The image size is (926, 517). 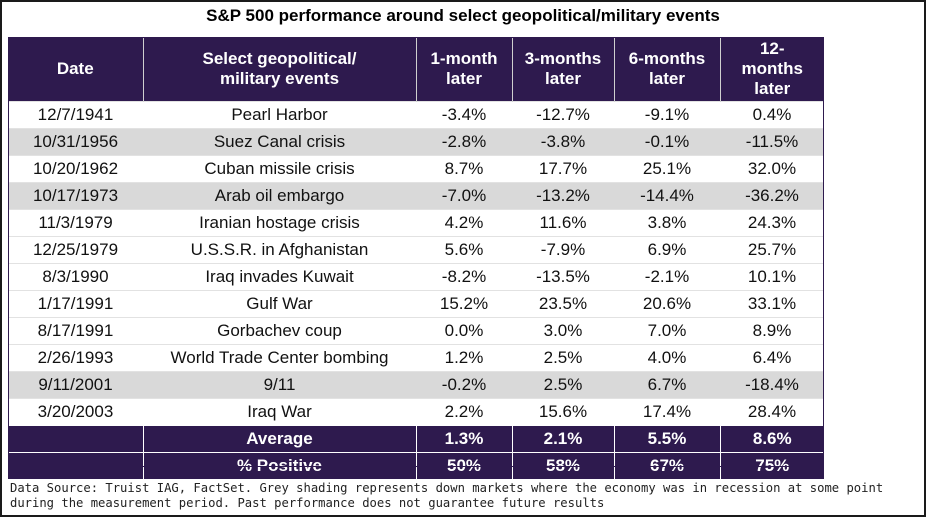 I want to click on 1-month-cell: -2.8%, so click(x=464, y=142).